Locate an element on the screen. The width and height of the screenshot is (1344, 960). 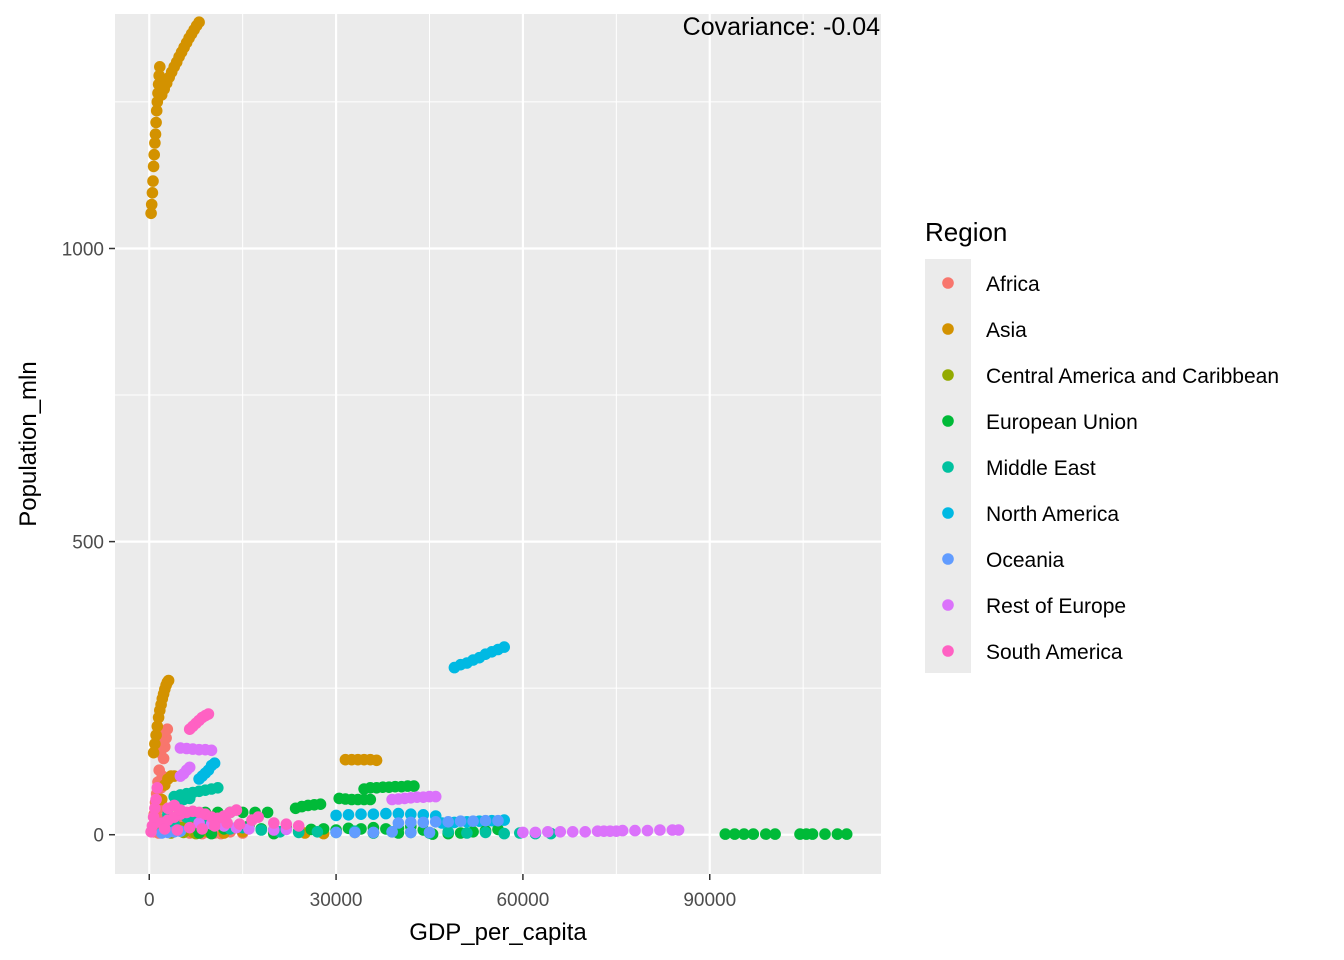
y-axis-title: Population_mln is located at coordinates (28, 443).